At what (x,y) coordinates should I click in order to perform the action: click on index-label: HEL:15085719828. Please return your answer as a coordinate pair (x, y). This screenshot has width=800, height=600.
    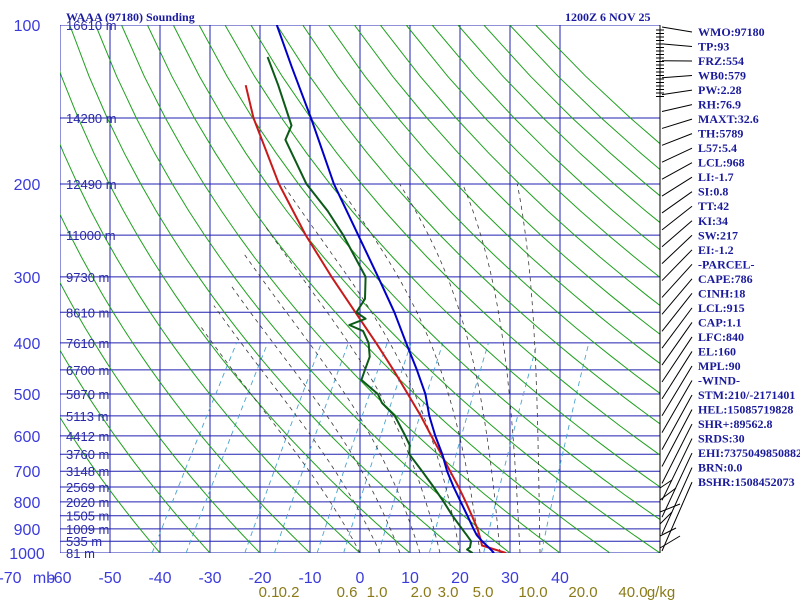
    Looking at the image, I should click on (745, 410).